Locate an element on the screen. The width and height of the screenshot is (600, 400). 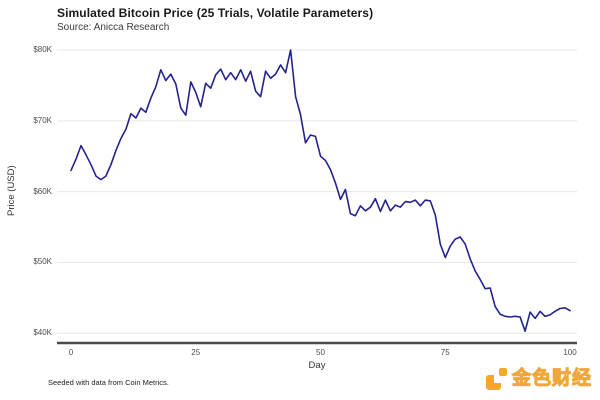
x-tick-label: 25 is located at coordinates (196, 352).